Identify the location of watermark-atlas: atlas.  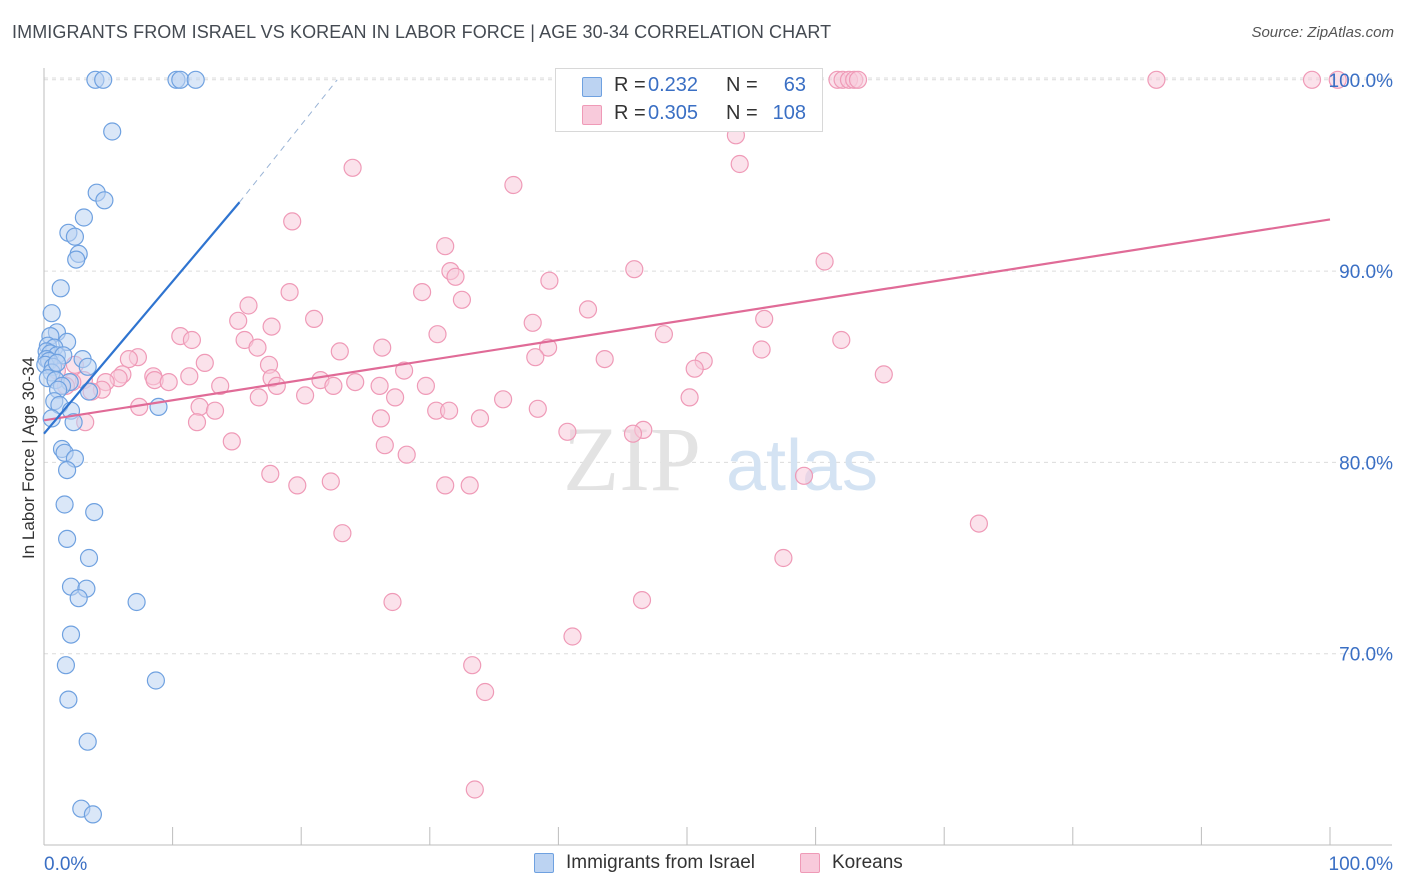
(802, 466).